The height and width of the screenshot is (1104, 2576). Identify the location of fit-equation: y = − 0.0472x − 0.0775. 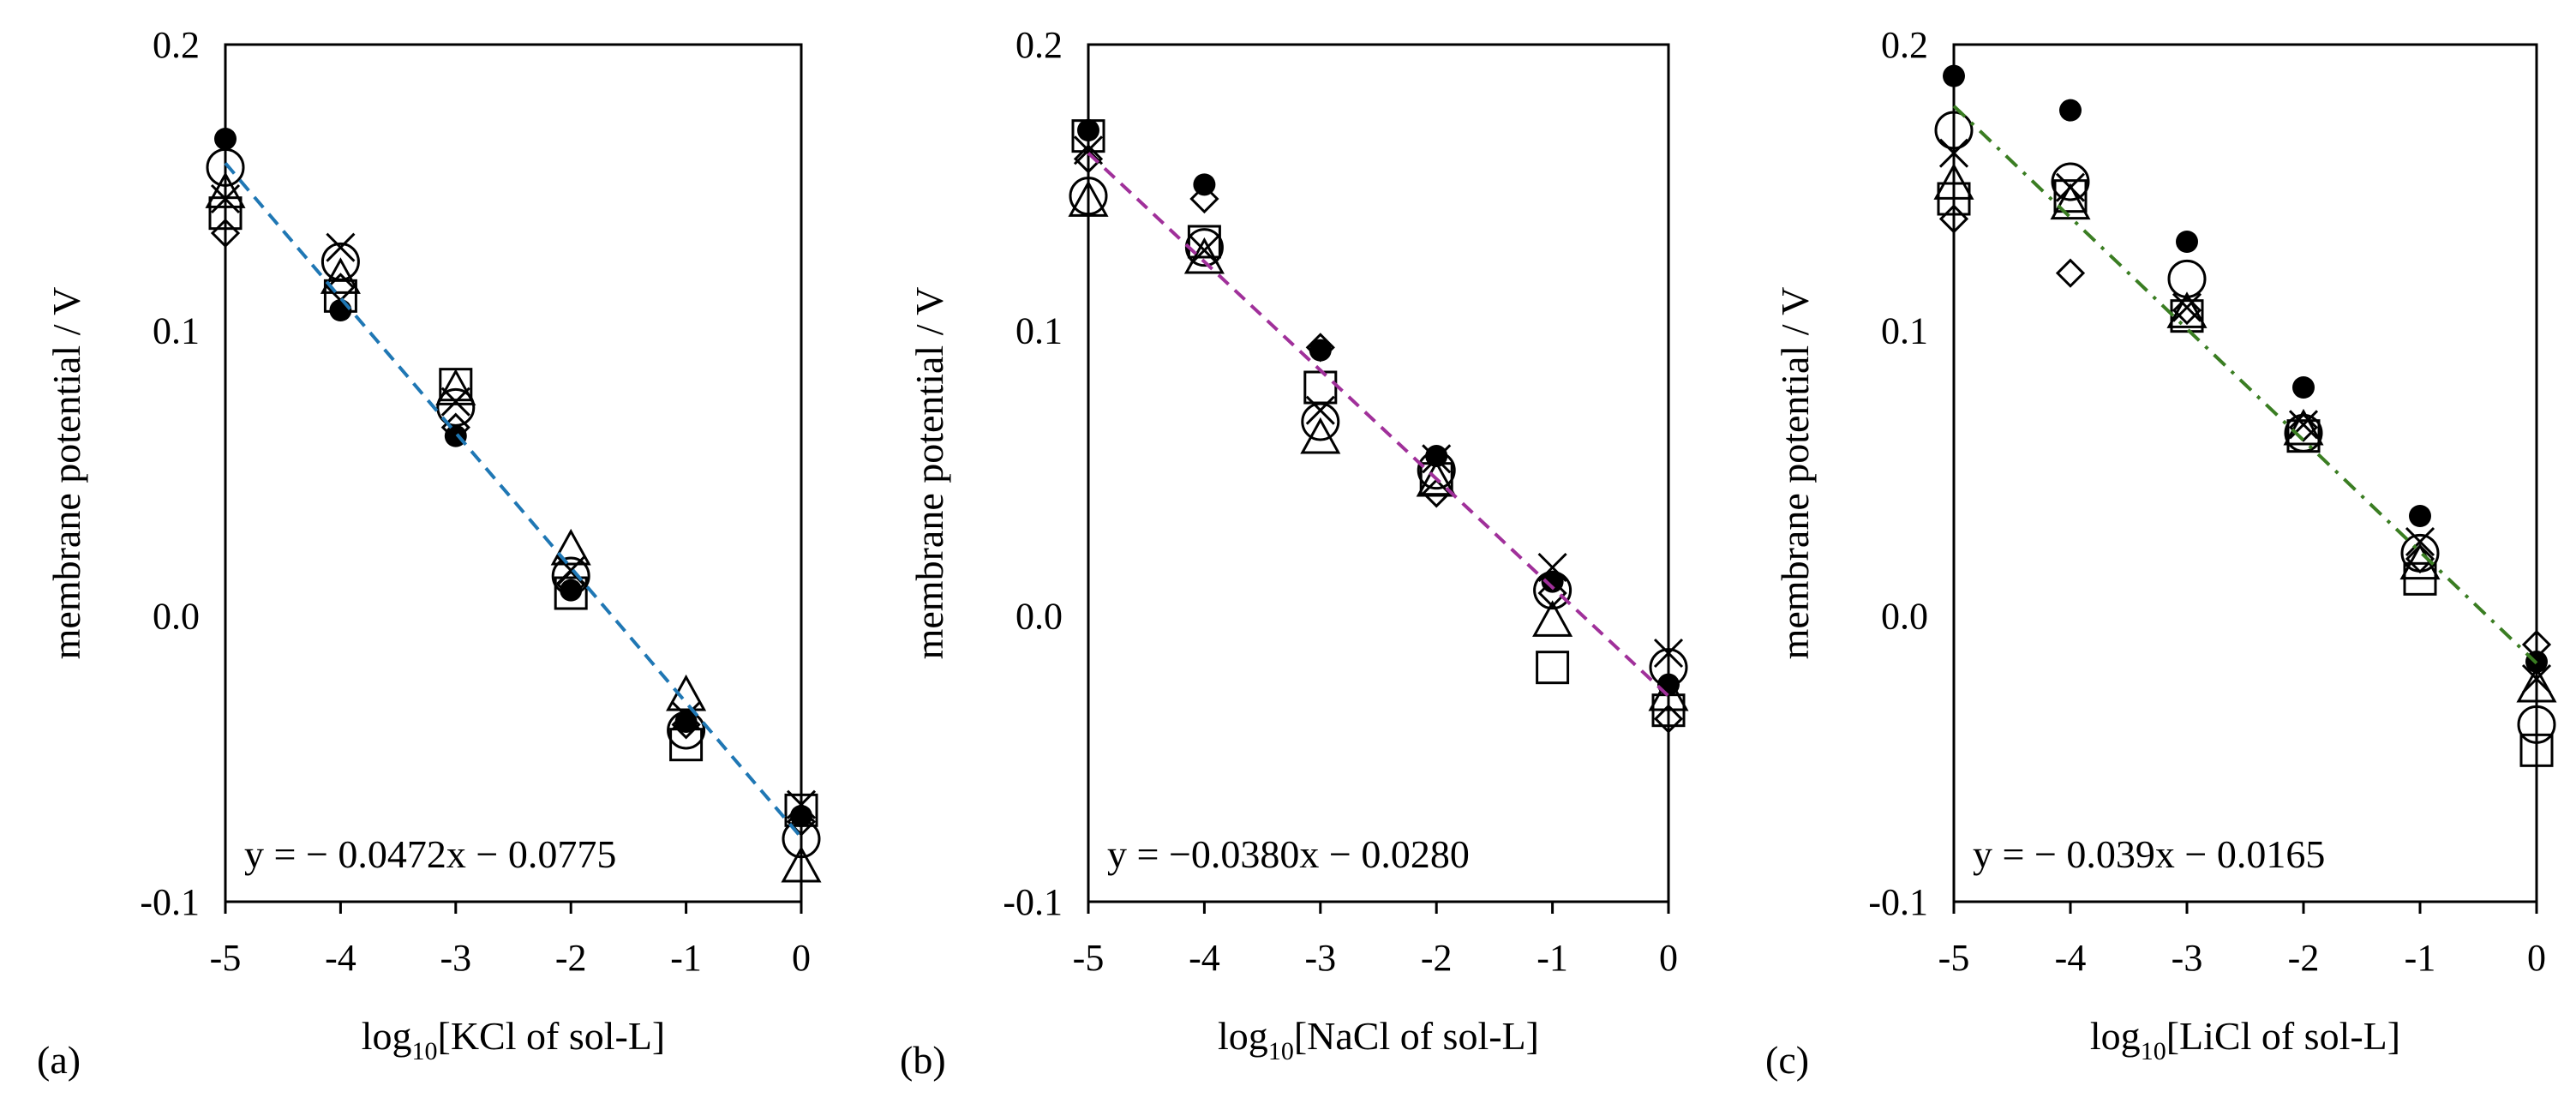
(430, 854).